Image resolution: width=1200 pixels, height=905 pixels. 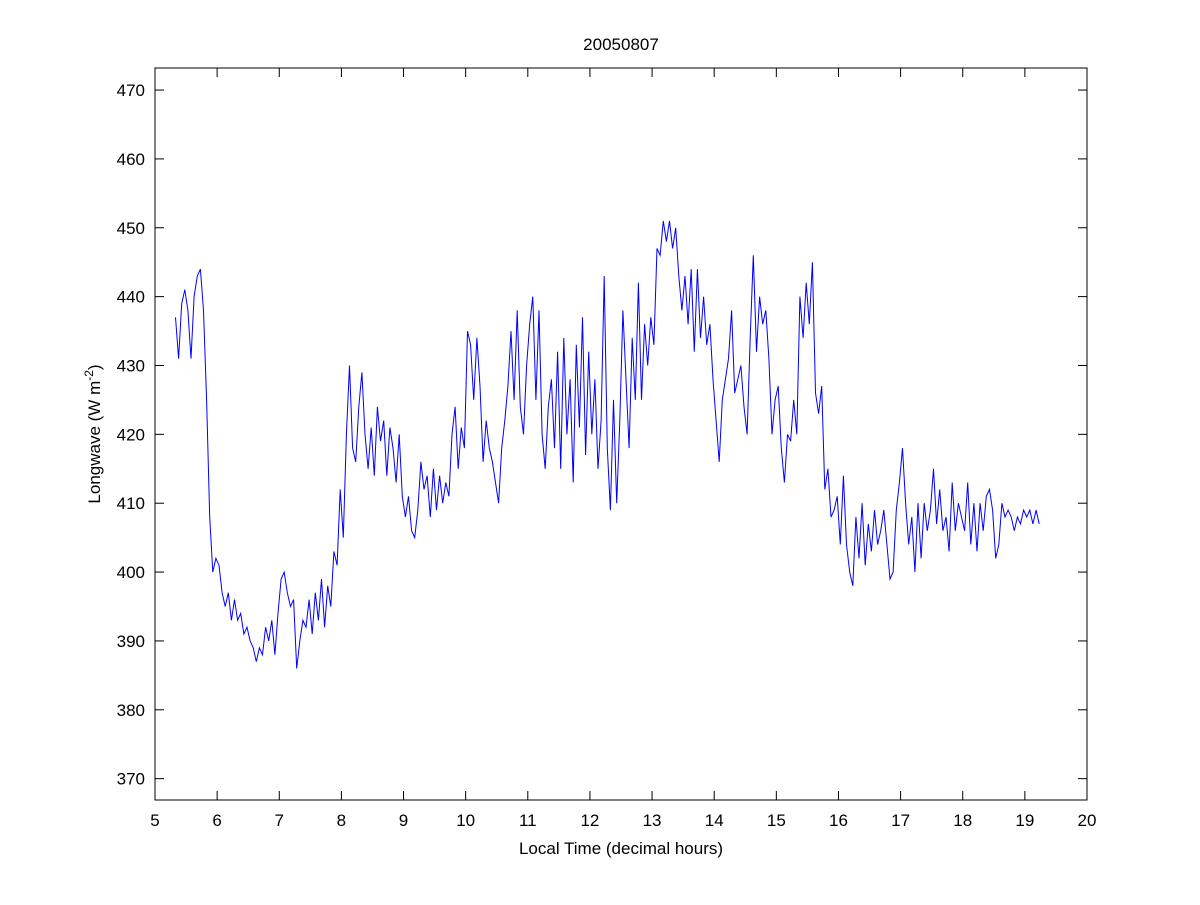 What do you see at coordinates (131, 779) in the screenshot?
I see `y-tick-label: 370` at bounding box center [131, 779].